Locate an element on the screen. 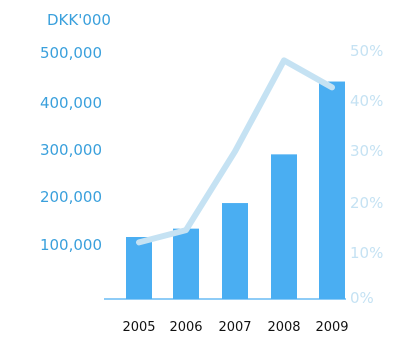 Image resolution: width=394 pixels, height=340 pixels. left-tick-200000: 200,000 is located at coordinates (71, 197).